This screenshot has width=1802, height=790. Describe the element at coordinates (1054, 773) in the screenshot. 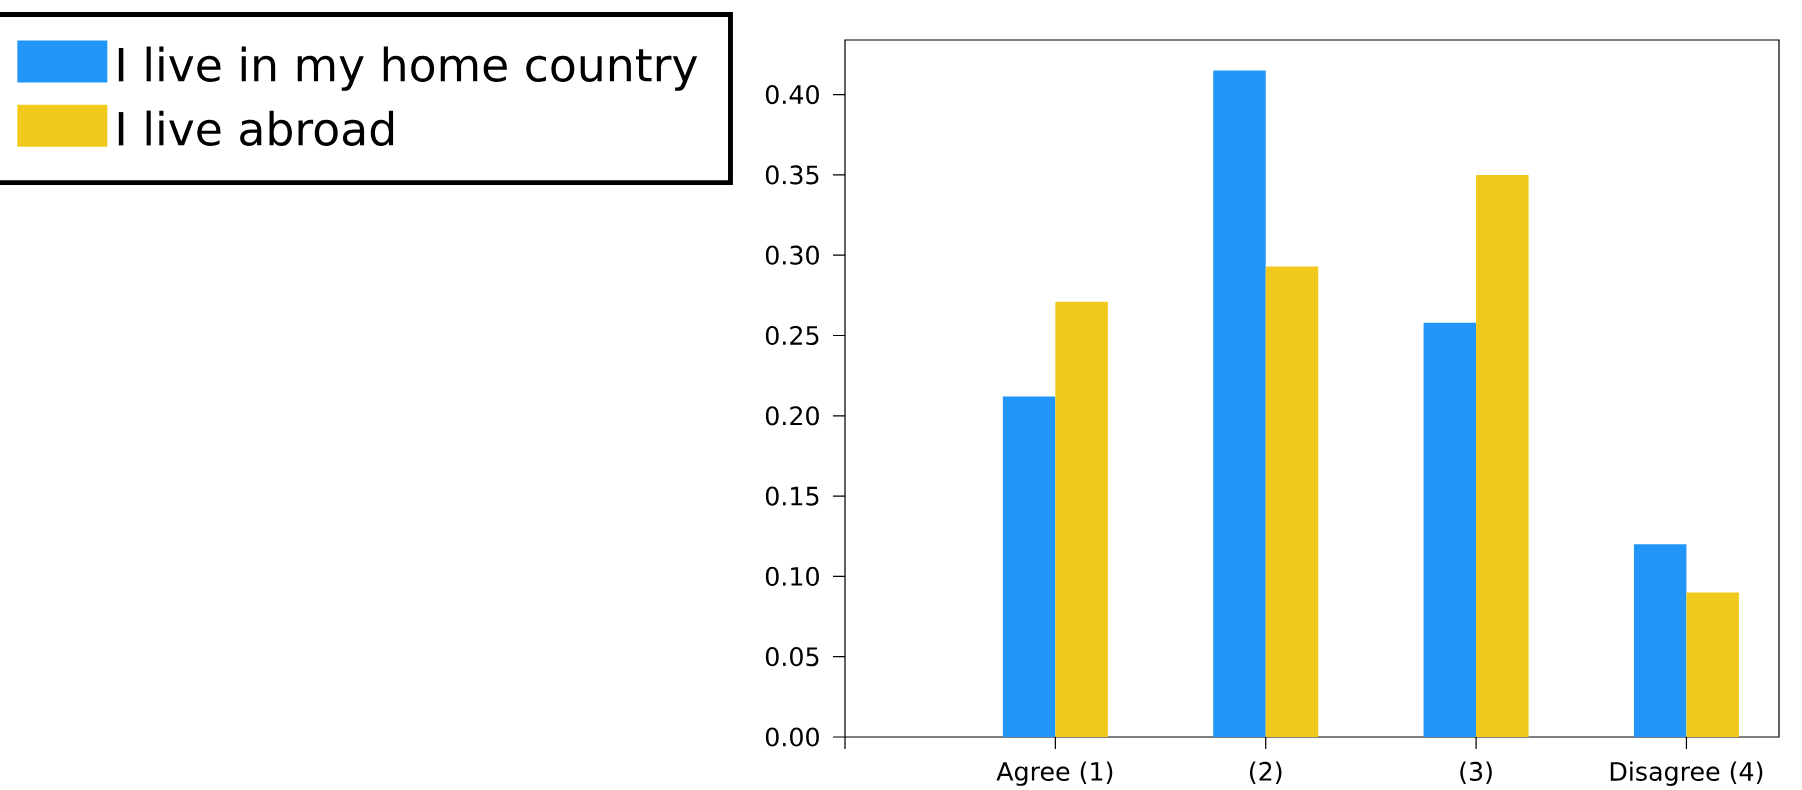

I see `x-tick-label: Agree (1)` at that location.